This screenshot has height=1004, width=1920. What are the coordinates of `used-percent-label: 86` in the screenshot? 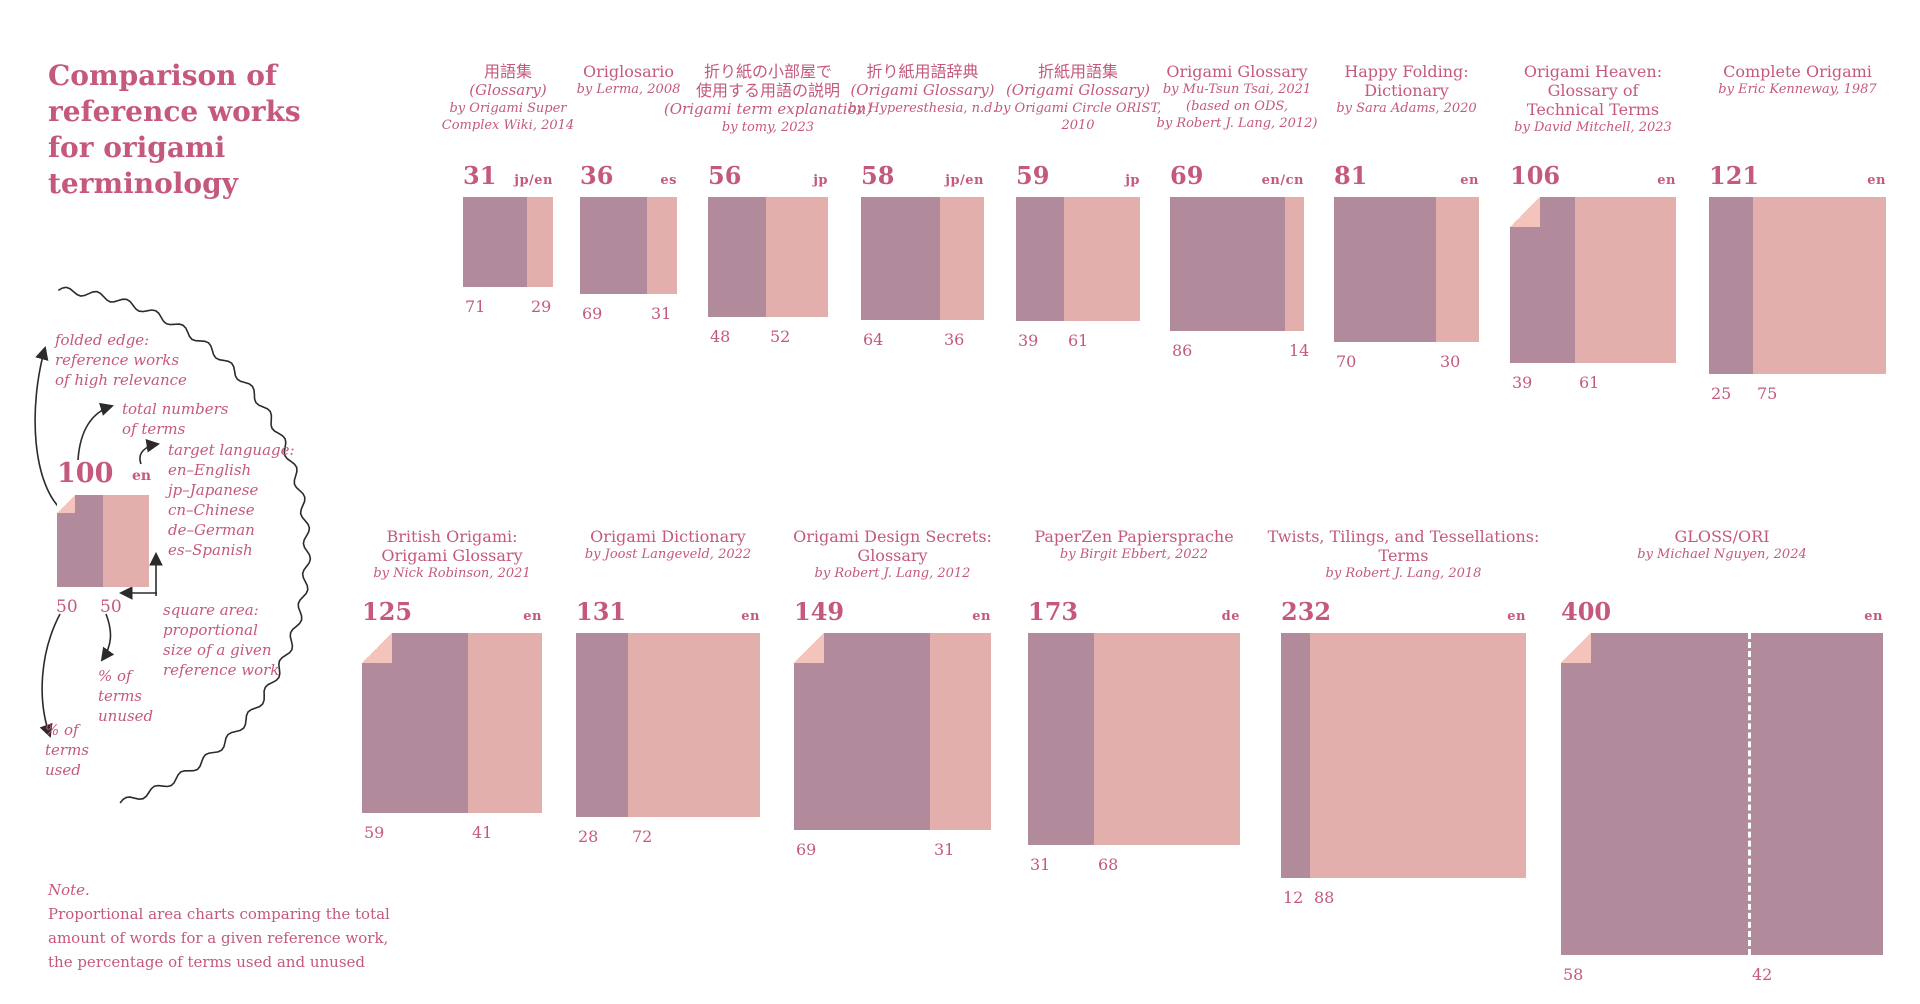 It's located at (1182, 350).